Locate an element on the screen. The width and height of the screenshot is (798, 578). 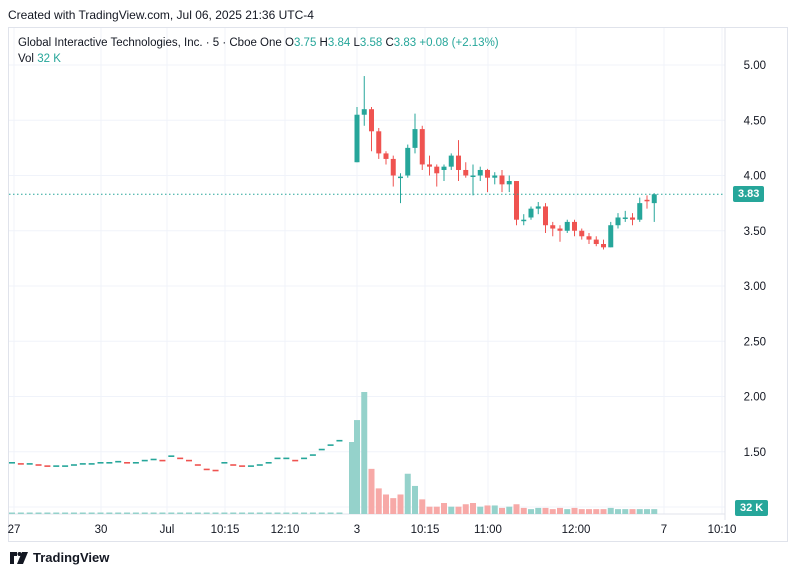
volume-value: 32 K is located at coordinates (49, 59).